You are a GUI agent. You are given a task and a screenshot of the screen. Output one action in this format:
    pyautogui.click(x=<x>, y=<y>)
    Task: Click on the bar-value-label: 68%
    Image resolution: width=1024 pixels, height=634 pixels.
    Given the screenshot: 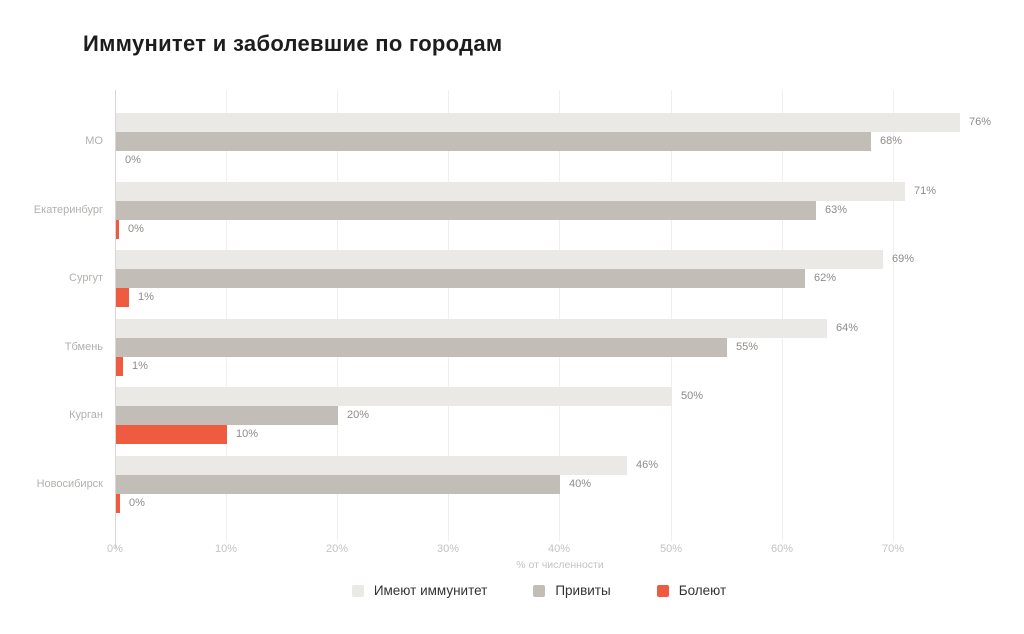 What is the action you would take?
    pyautogui.click(x=891, y=141)
    